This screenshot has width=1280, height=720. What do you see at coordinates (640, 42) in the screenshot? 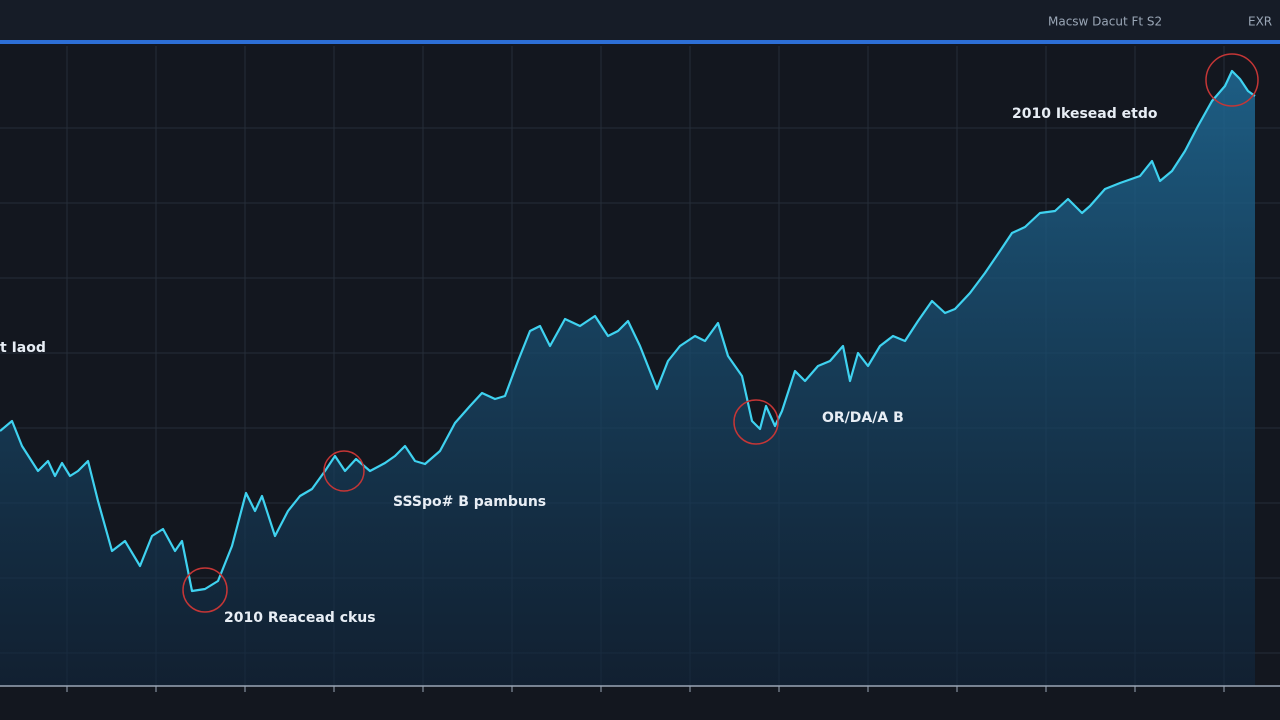
I see `header-accent` at bounding box center [640, 42].